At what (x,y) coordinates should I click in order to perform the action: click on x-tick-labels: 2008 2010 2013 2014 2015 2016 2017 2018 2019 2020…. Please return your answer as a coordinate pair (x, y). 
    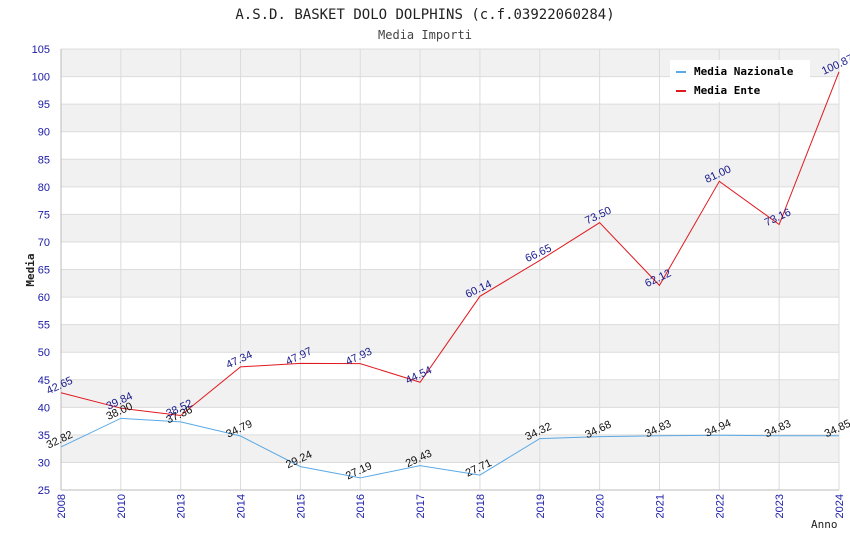
    Looking at the image, I should click on (451, 506).